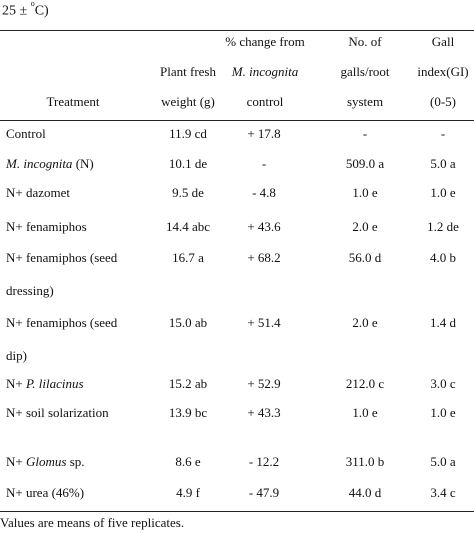  I want to click on weight-cell: 11.9 cd, so click(188, 133).